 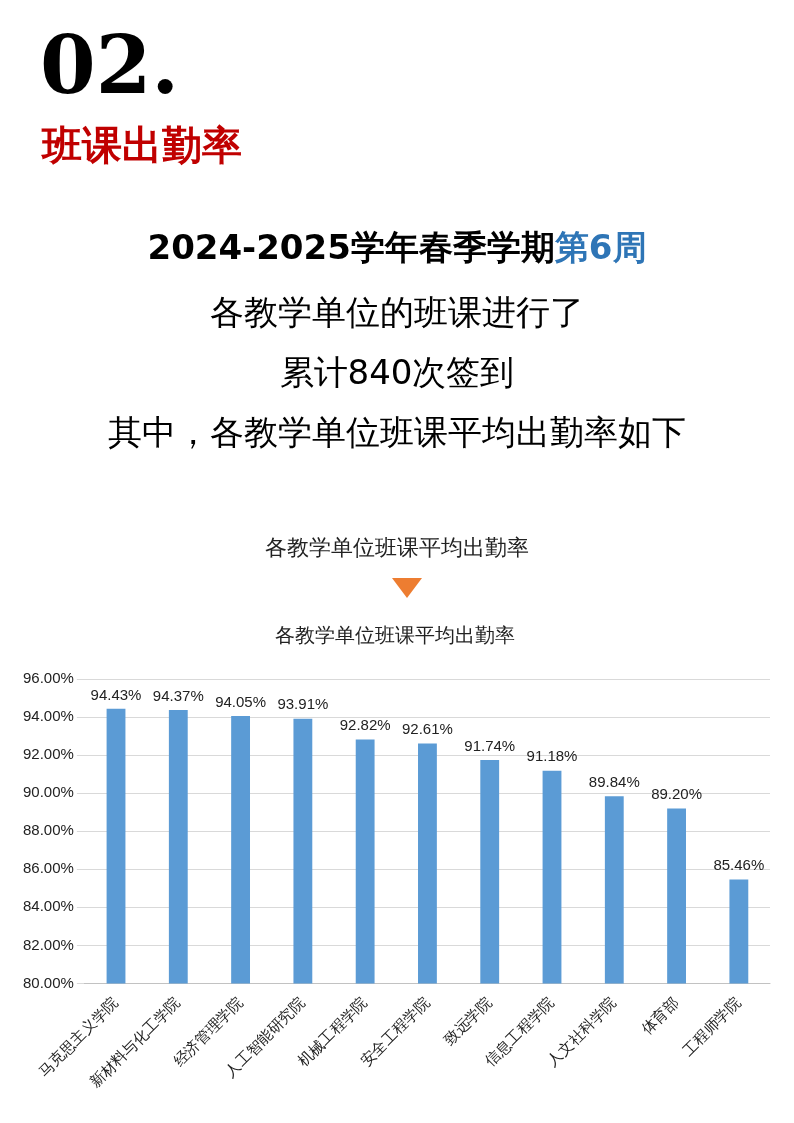 I want to click on y-tick-label: 82.00%, so click(x=48, y=944).